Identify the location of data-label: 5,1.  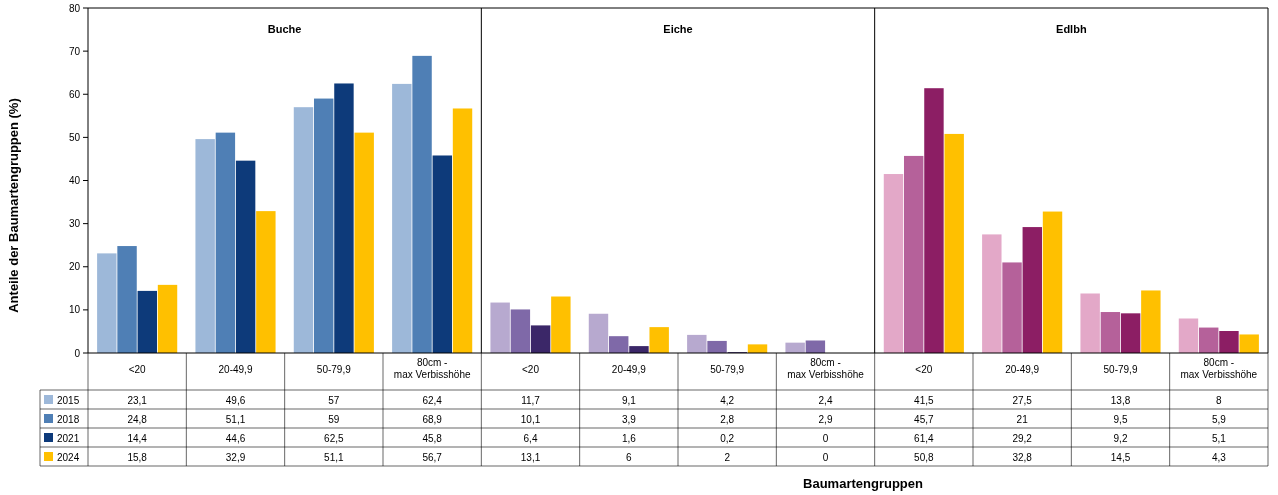
(1219, 438).